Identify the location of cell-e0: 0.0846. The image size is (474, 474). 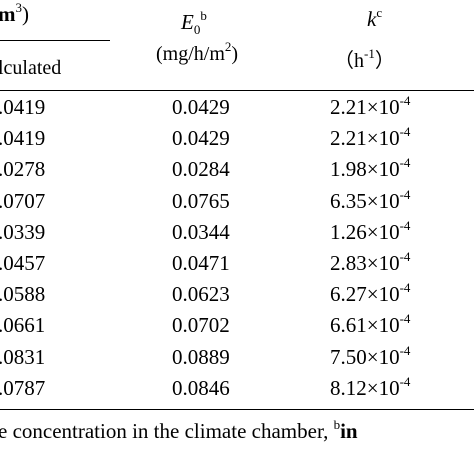
(201, 388).